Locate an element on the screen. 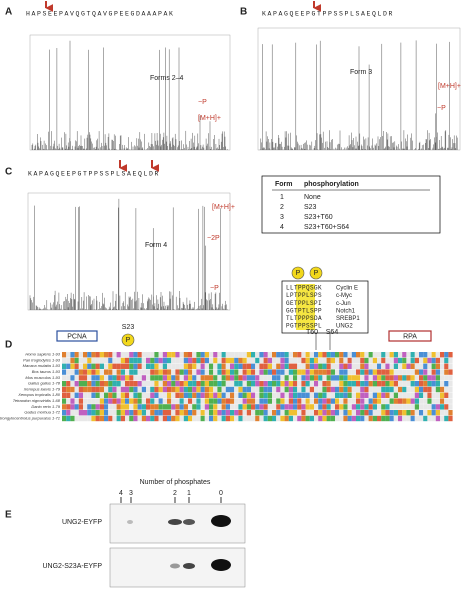 Image resolution: width=470 pixels, height=589 pixels. spectrum-peaks is located at coordinates (129, 95).